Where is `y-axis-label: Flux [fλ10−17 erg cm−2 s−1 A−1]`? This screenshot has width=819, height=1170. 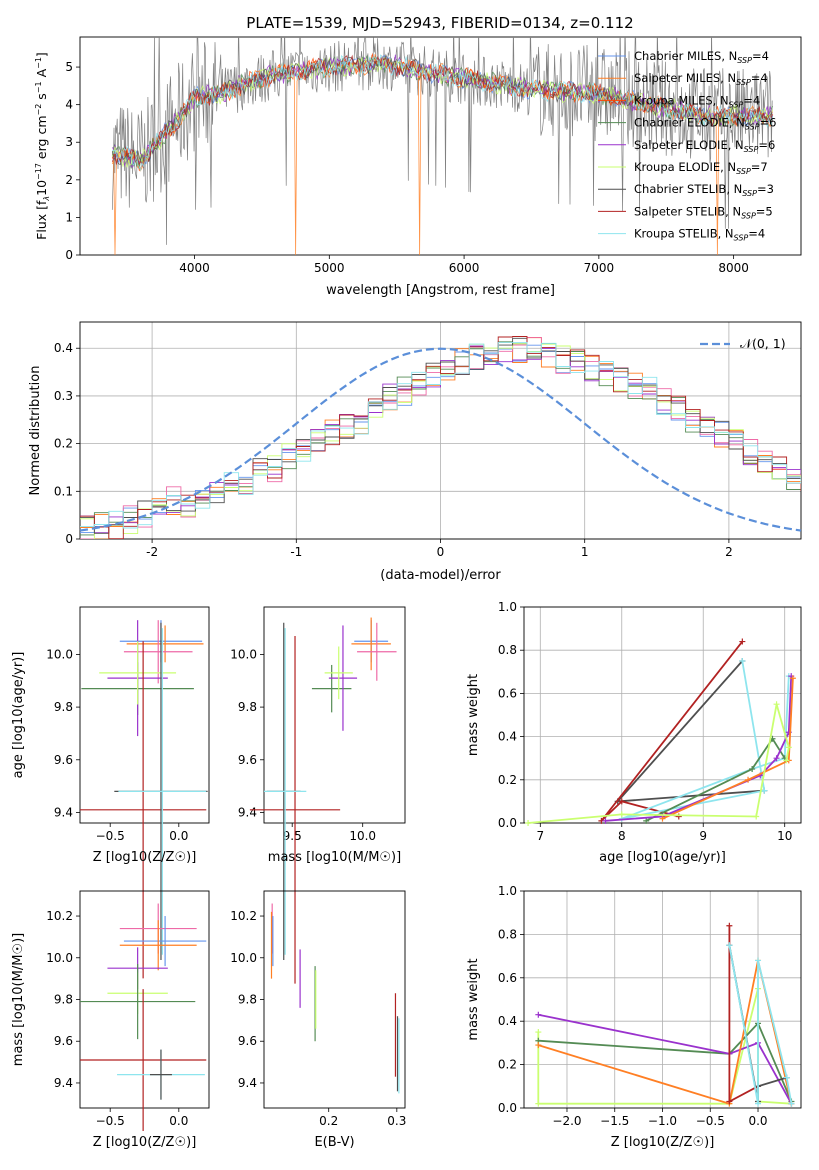 y-axis-label: Flux [fλ10−17 erg cm−2 s−1 A−1] is located at coordinates (42, 146).